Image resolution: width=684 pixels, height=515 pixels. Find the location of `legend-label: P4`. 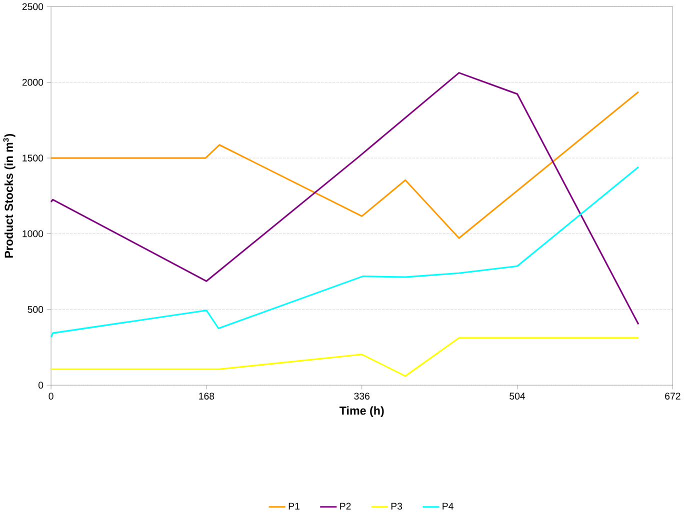

legend-label: P4 is located at coordinates (448, 506).